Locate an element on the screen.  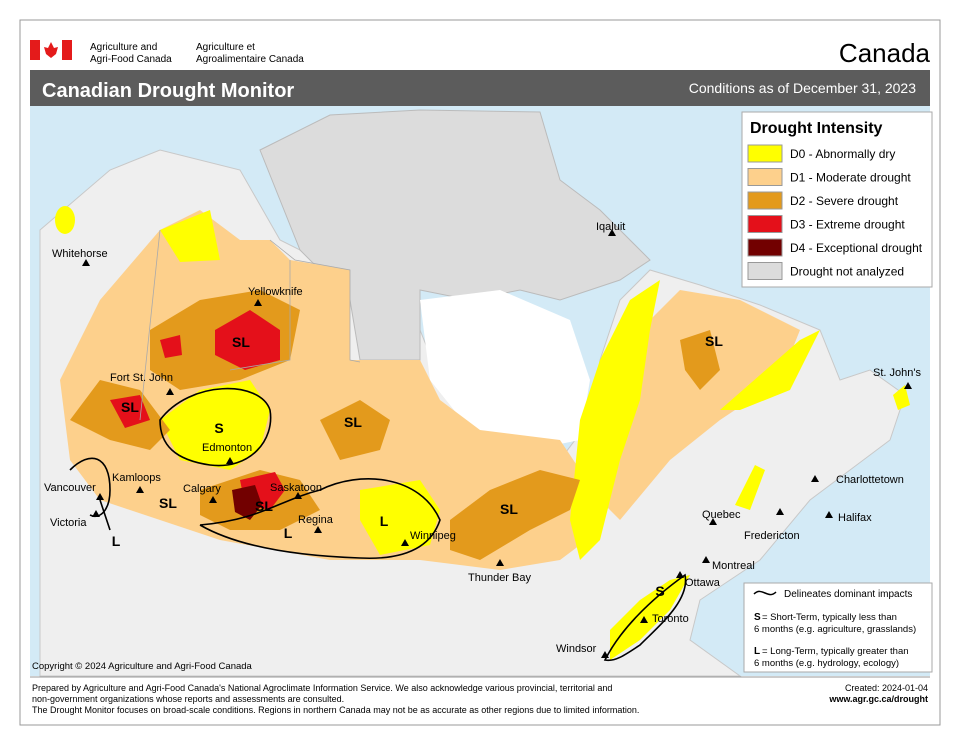
city: Fort St. John is located at coordinates (142, 383).